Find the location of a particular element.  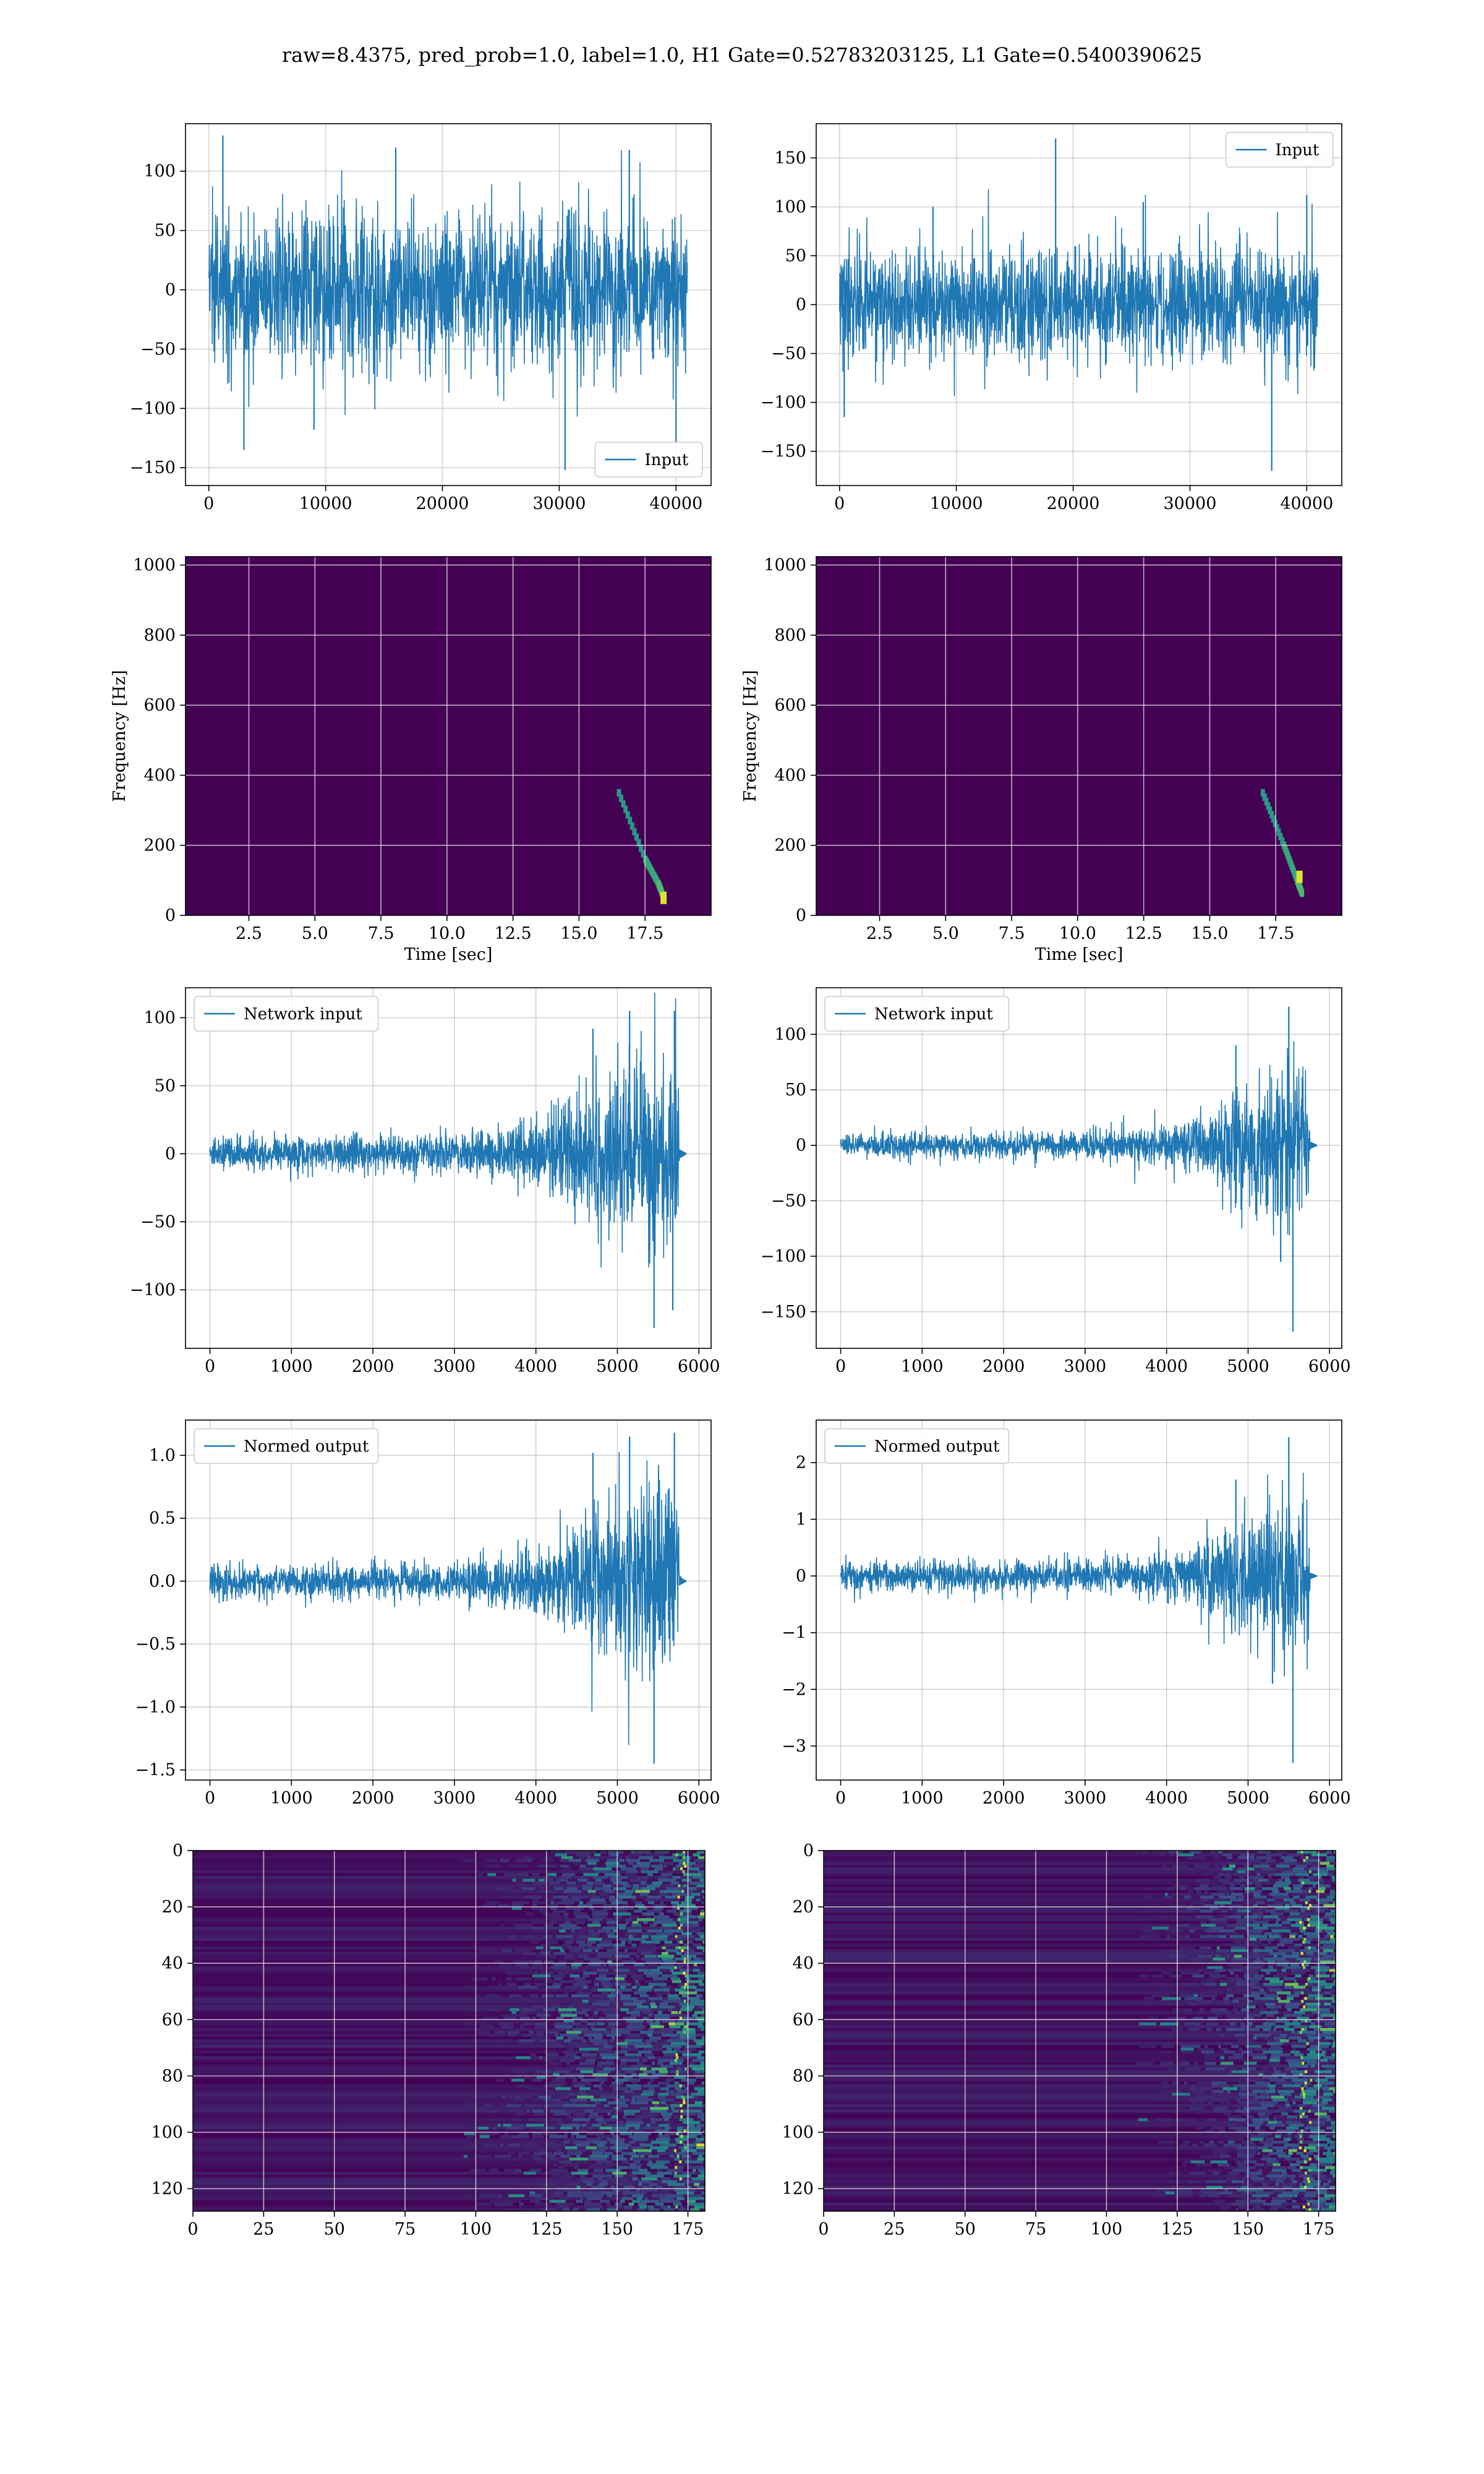

y-axis-label: Frequency [Hz] is located at coordinates (750, 736).